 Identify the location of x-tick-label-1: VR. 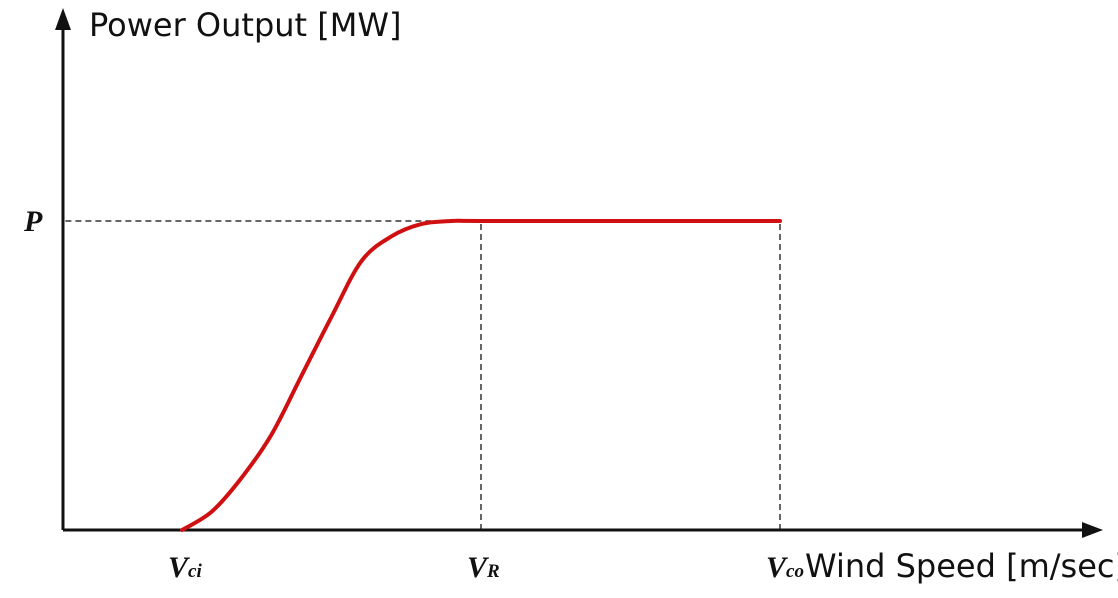
(483, 567).